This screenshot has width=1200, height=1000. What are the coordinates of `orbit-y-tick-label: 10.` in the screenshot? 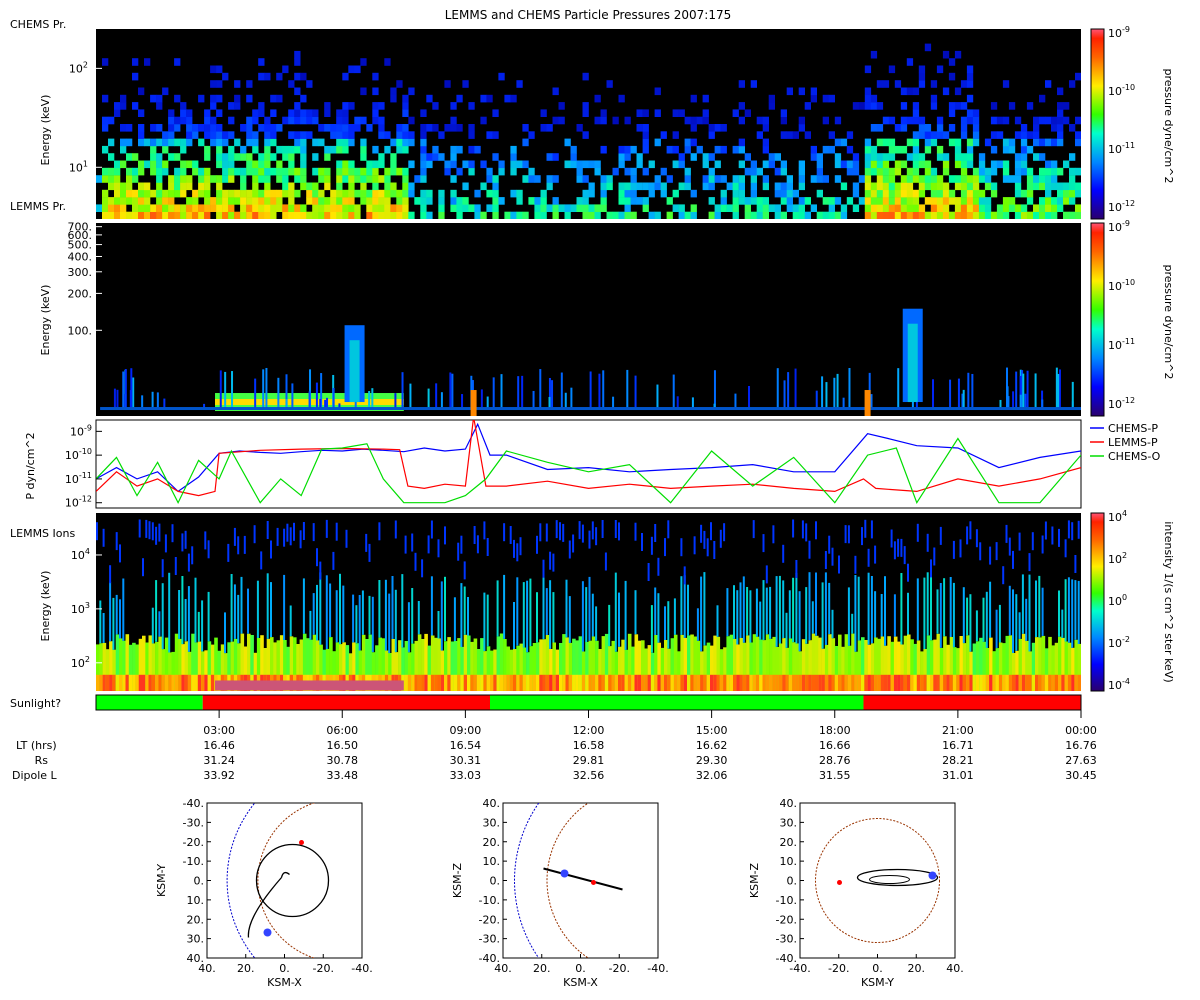 It's located at (789, 861).